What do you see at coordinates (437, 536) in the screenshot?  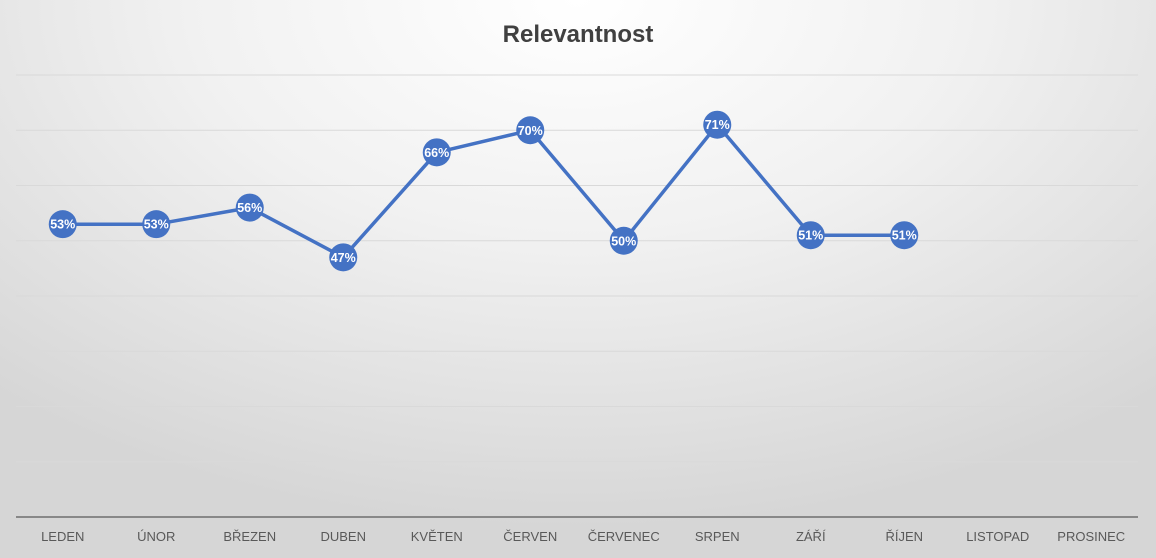 I see `x-tick-label: KVĚTEN` at bounding box center [437, 536].